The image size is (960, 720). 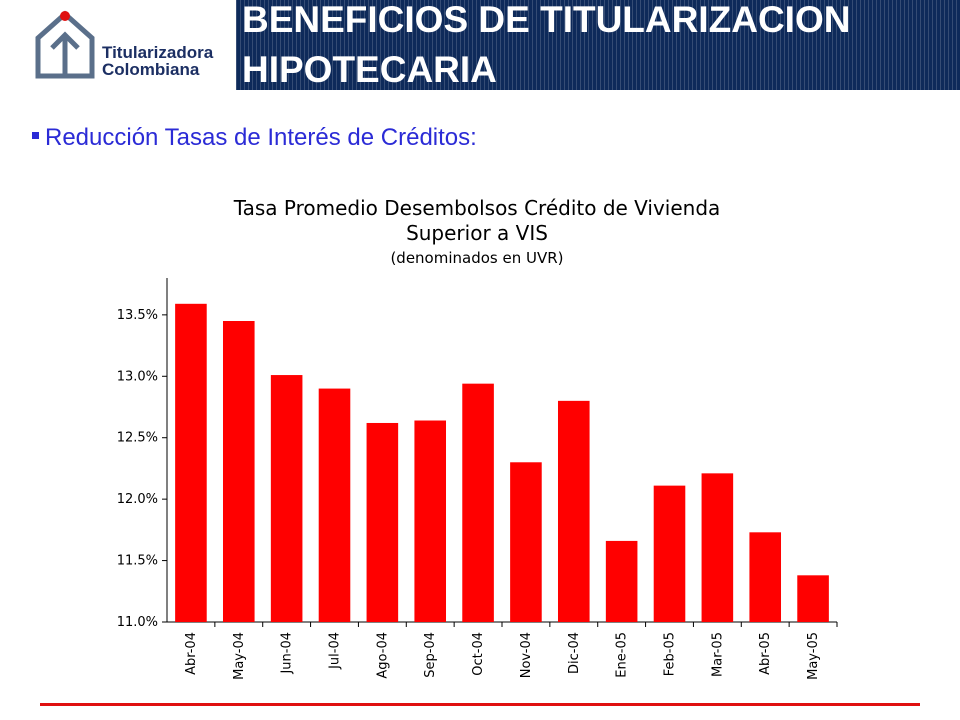 What do you see at coordinates (151, 69) in the screenshot?
I see `logo-line2: Colombiana` at bounding box center [151, 69].